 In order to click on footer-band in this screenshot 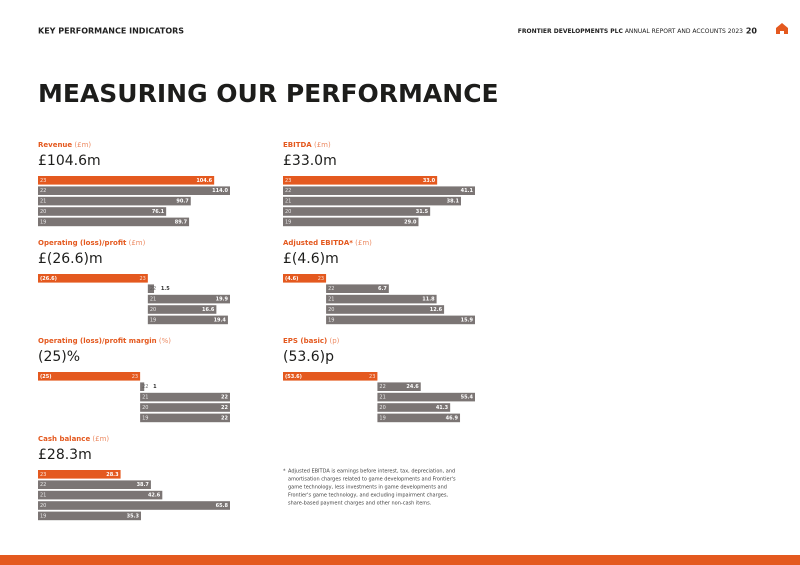, I will do `click(400, 560)`.